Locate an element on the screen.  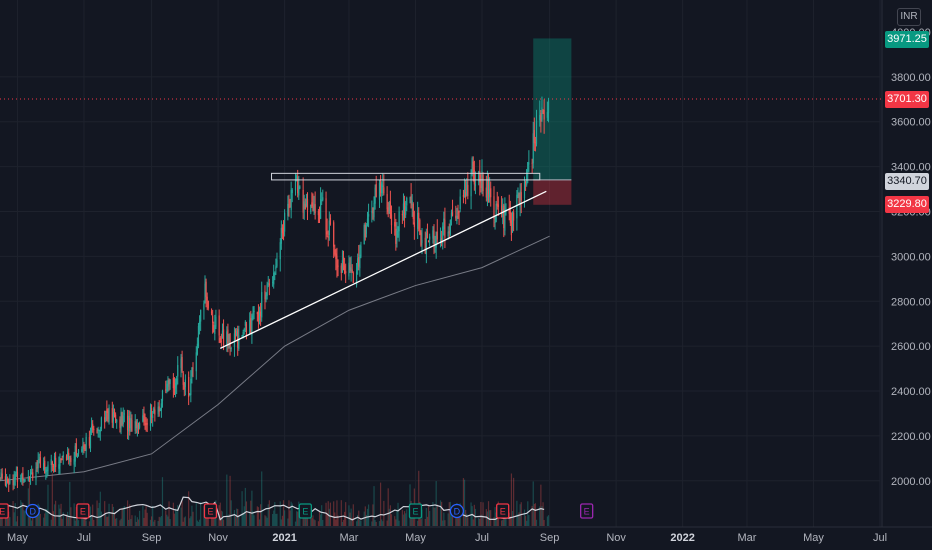
dividend-icon is located at coordinates (32, 511).